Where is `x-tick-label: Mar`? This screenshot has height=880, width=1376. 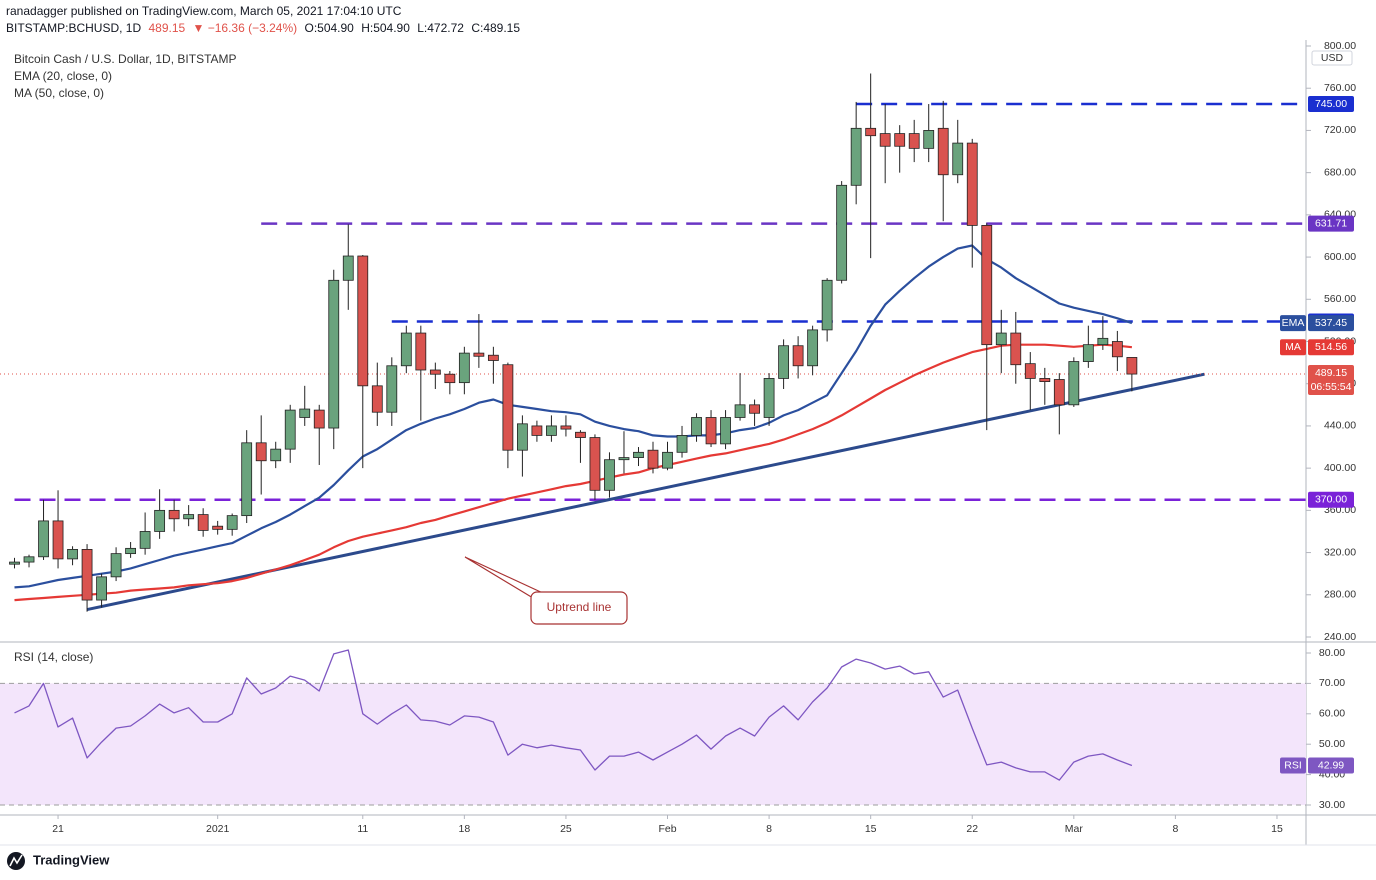
x-tick-label: Mar is located at coordinates (1074, 829).